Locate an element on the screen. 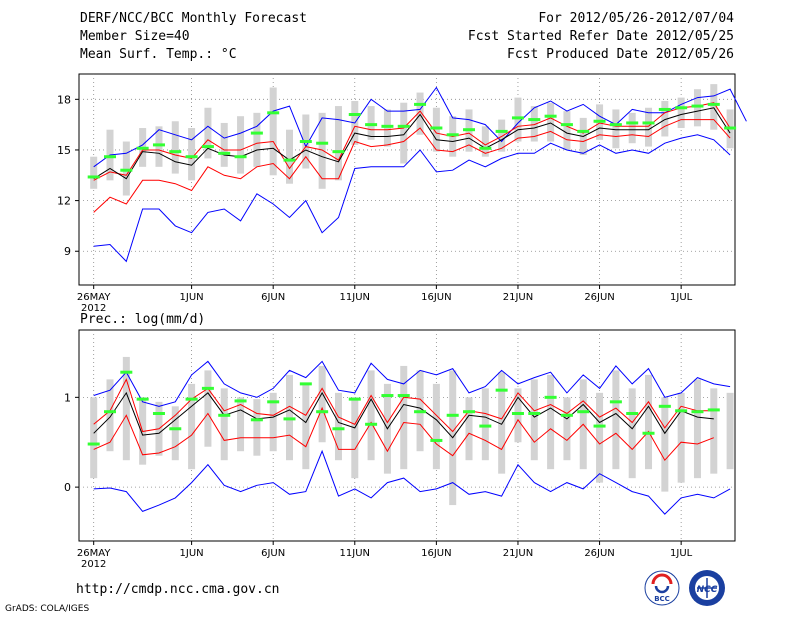 The image size is (800, 618). source-url: http://cmdp.ncc.cma.gov.cn is located at coordinates (178, 589).